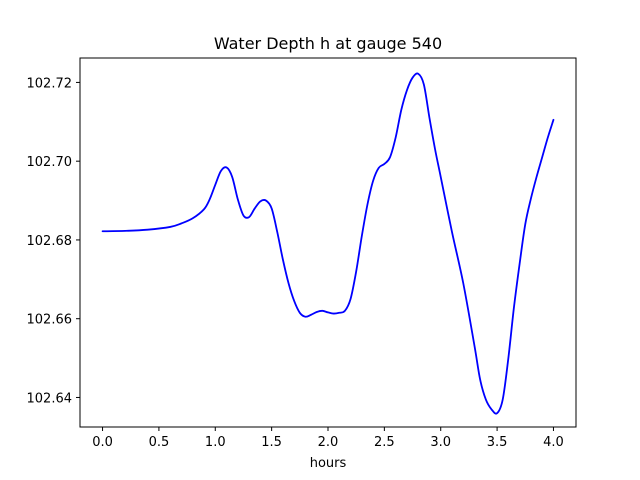  What do you see at coordinates (440, 442) in the screenshot?
I see `x-tick-label: 3.0` at bounding box center [440, 442].